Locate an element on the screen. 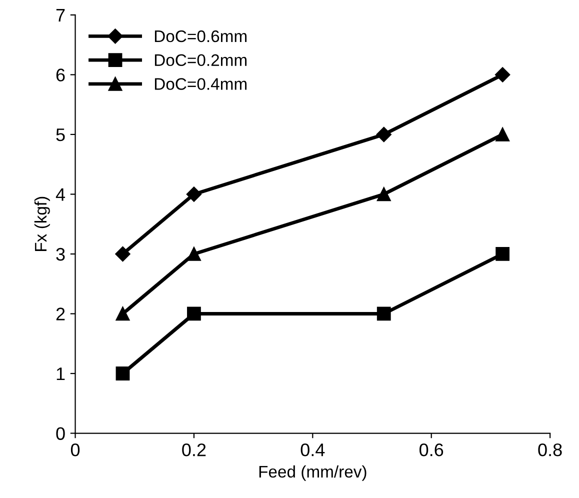 The image size is (579, 498). x-tick-label: 0 is located at coordinates (75, 449).